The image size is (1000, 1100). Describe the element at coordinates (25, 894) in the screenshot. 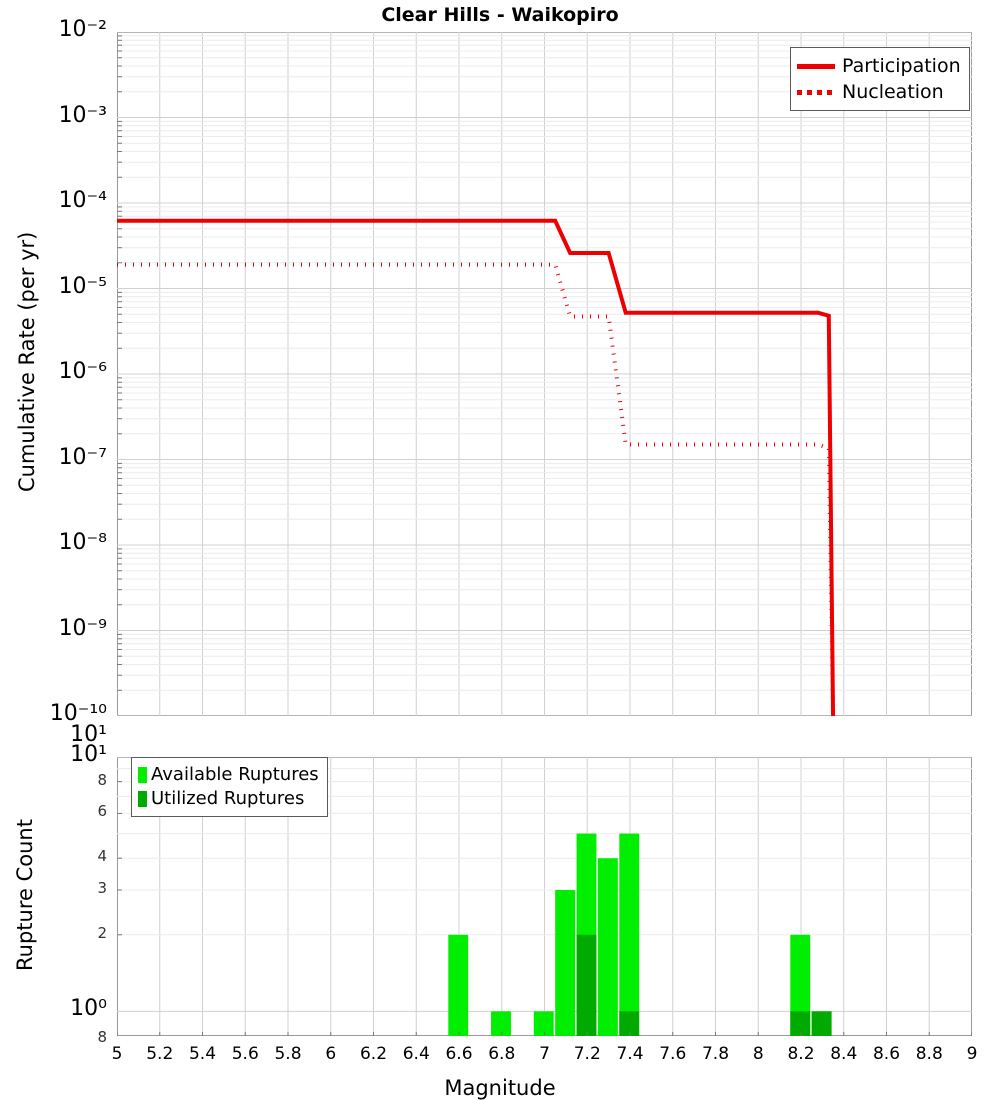

I see `bottom-panel-y-axis-label: Rupture Count` at that location.